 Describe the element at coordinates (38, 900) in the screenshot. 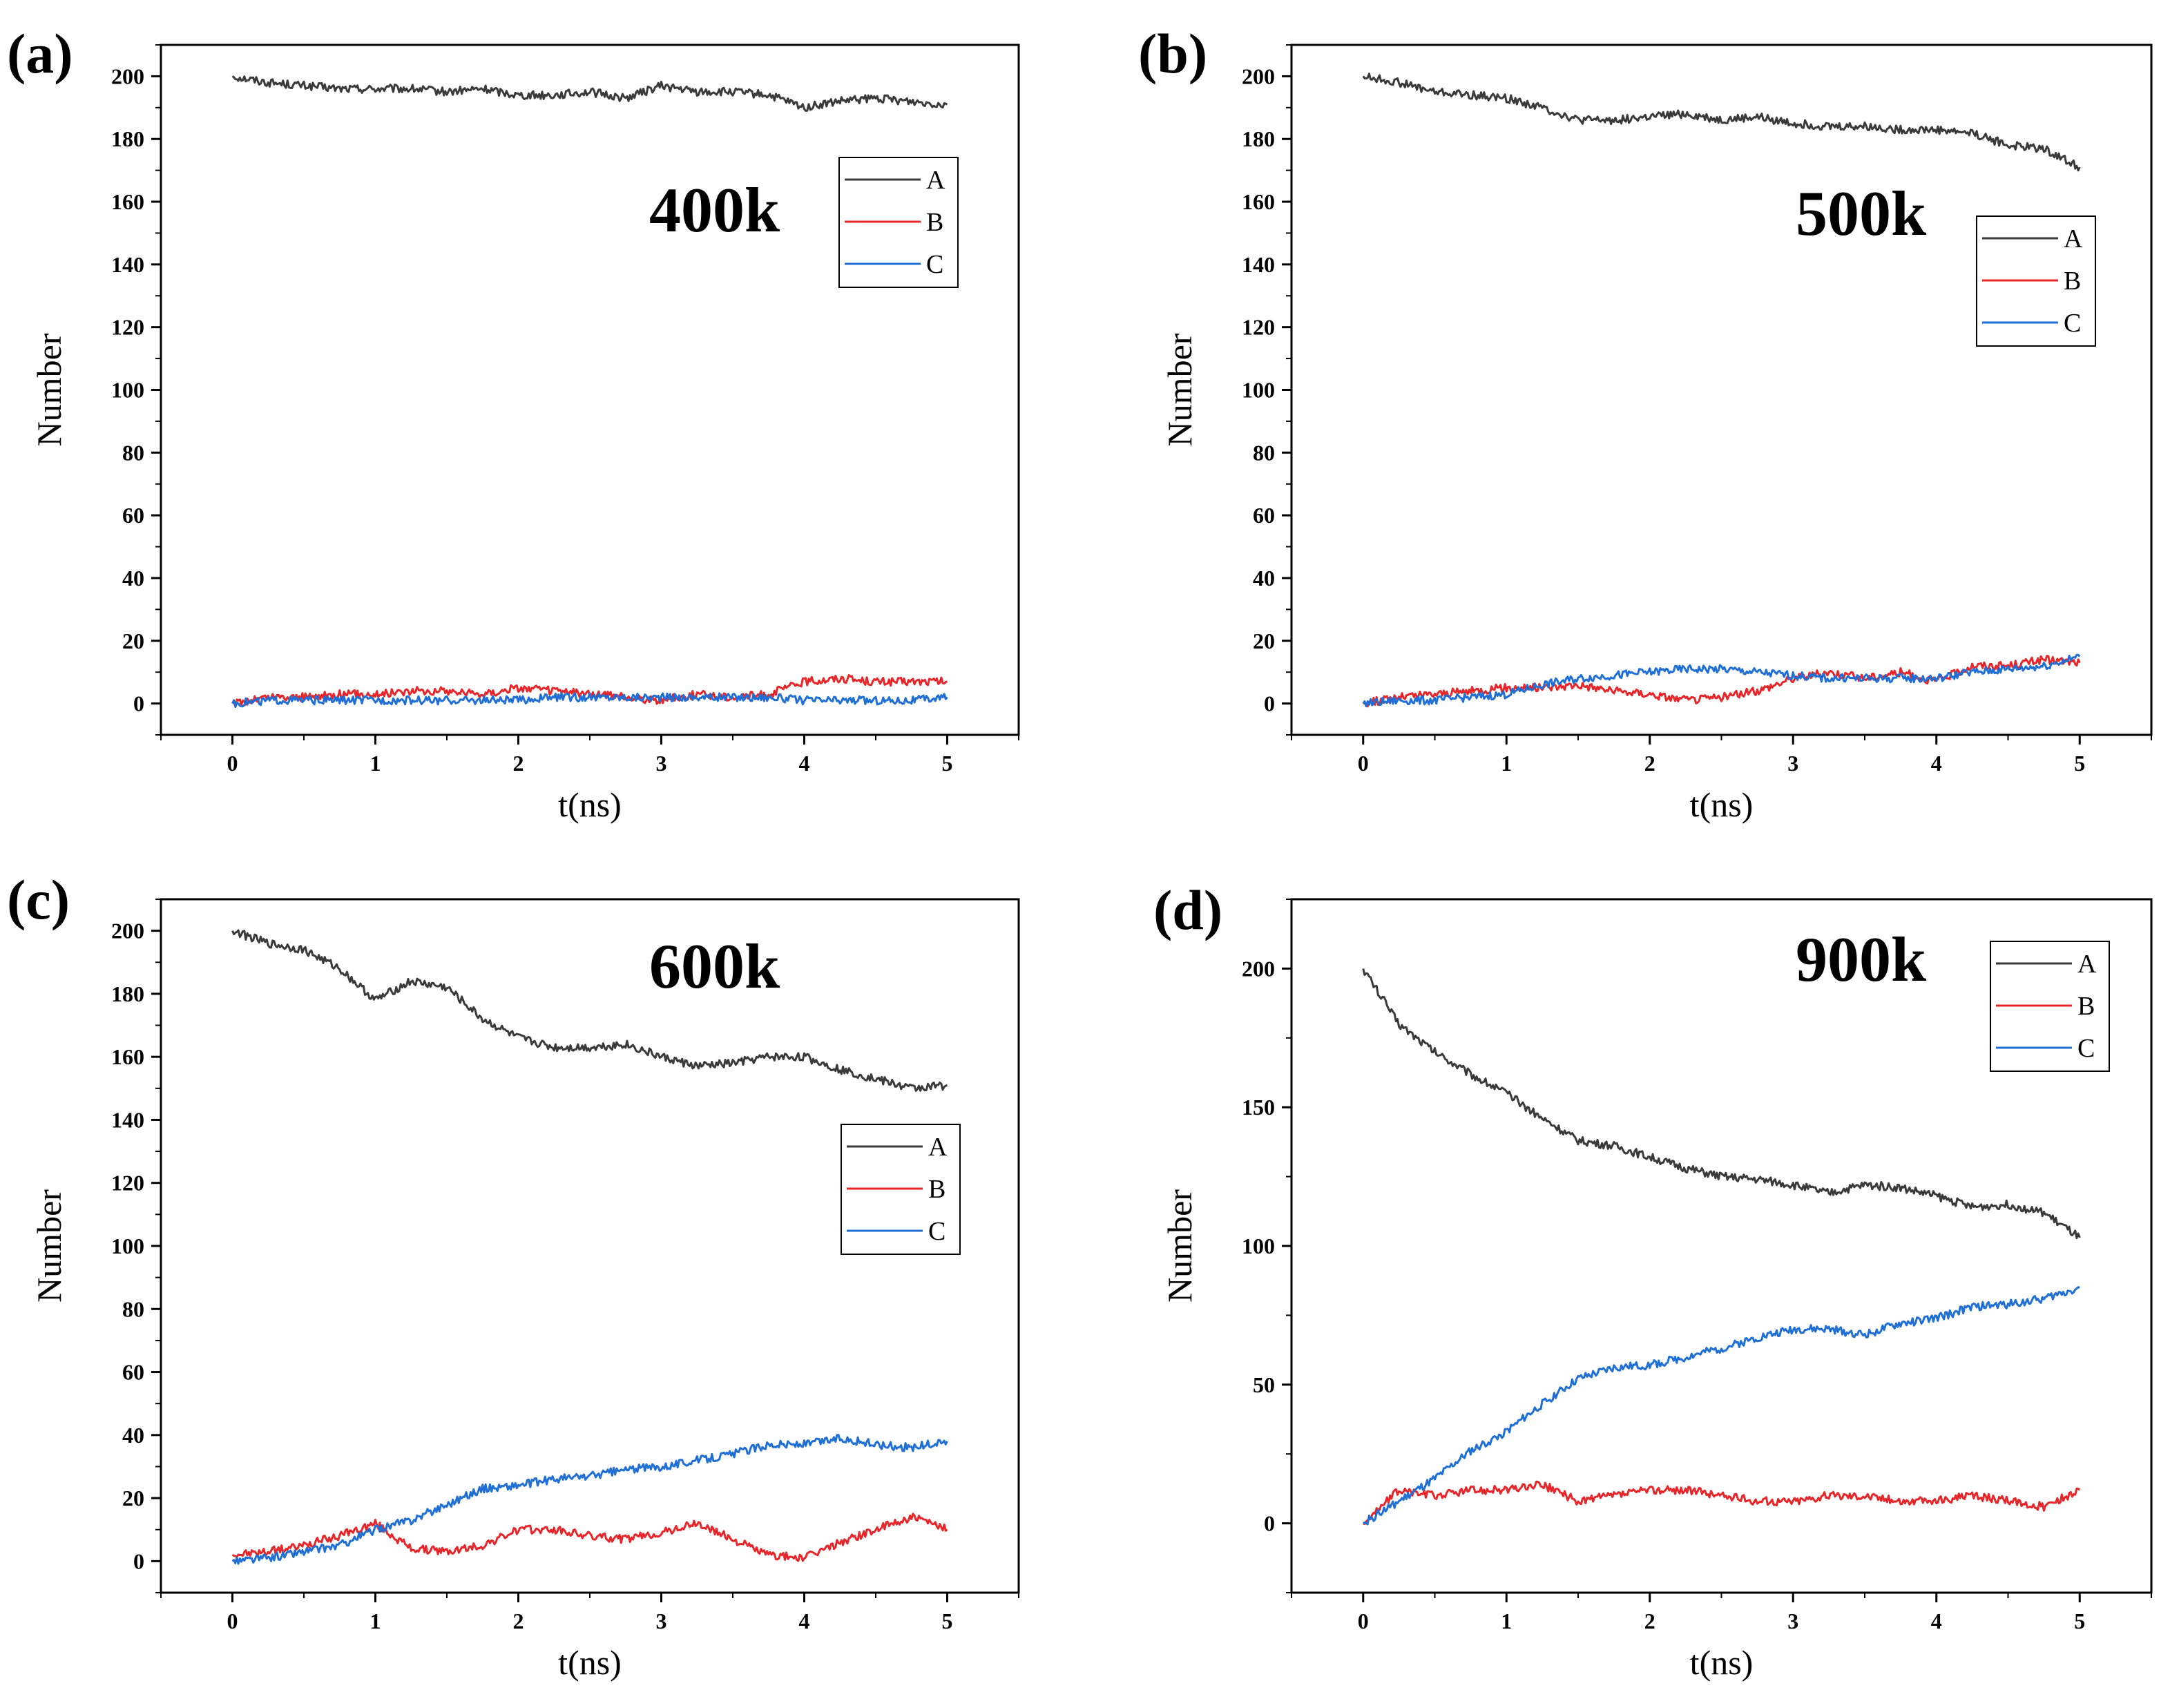

I see `panel-letter: (c)` at that location.